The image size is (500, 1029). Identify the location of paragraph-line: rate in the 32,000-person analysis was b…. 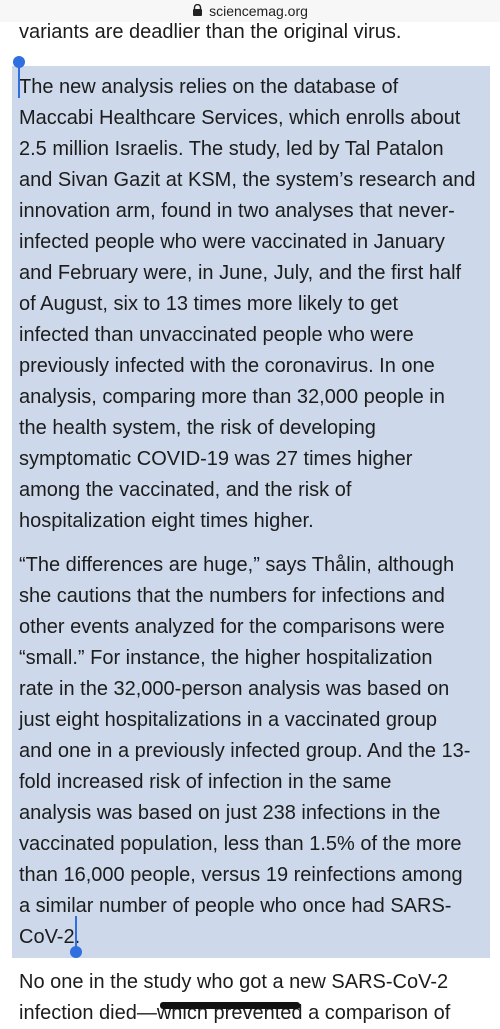
(234, 689).